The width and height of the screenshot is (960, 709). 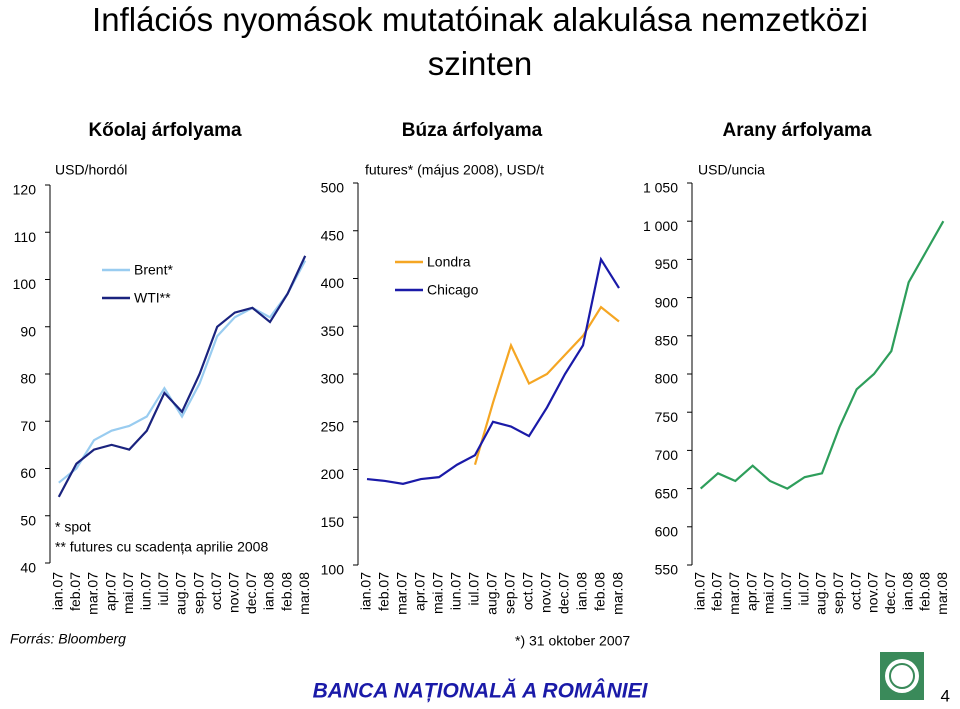 What do you see at coordinates (28, 331) in the screenshot?
I see `y-tick-label: 90` at bounding box center [28, 331].